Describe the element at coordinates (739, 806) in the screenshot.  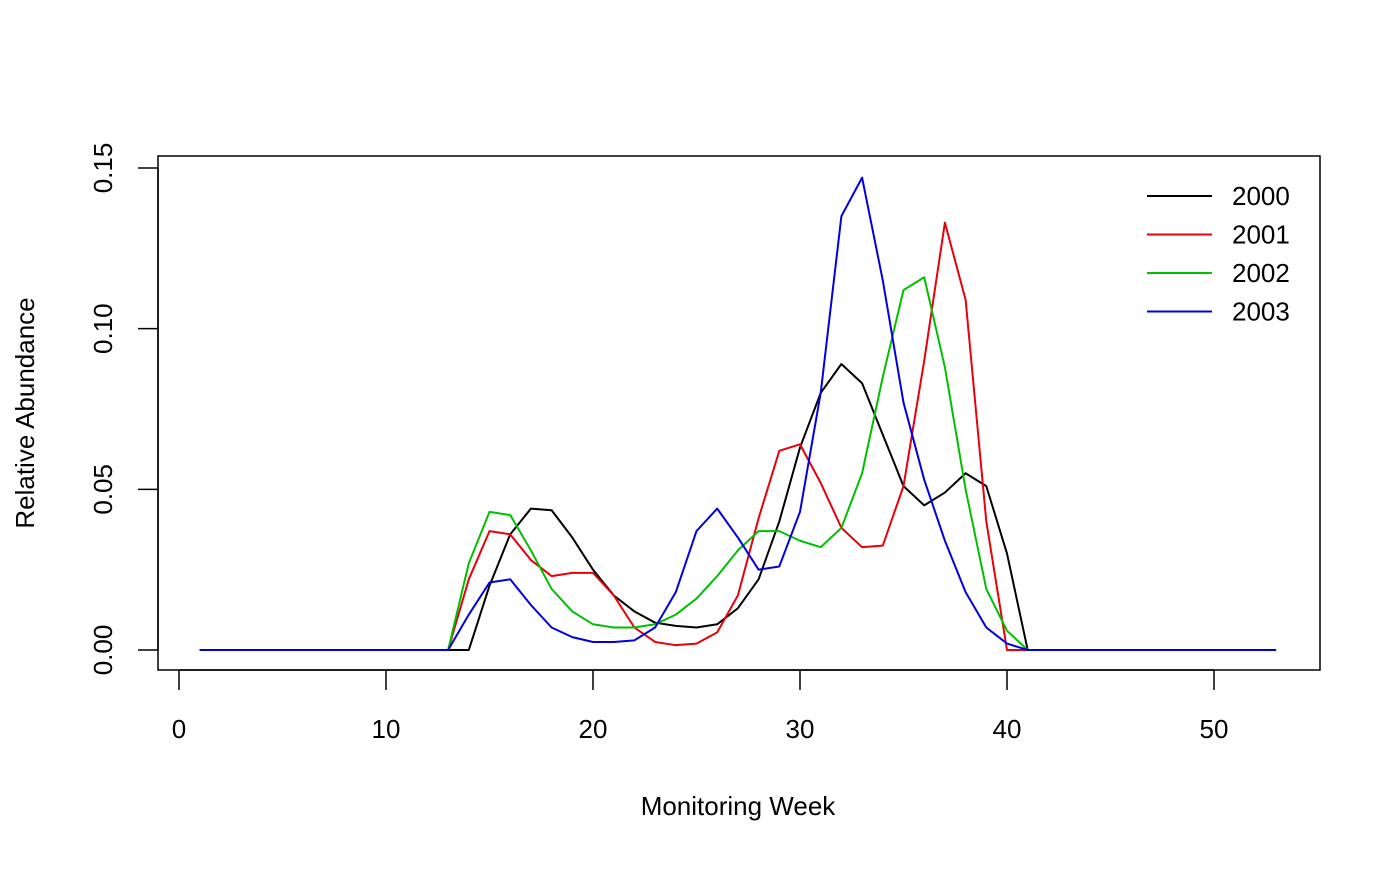
I see `x-axis-label: Monitoring Week` at that location.